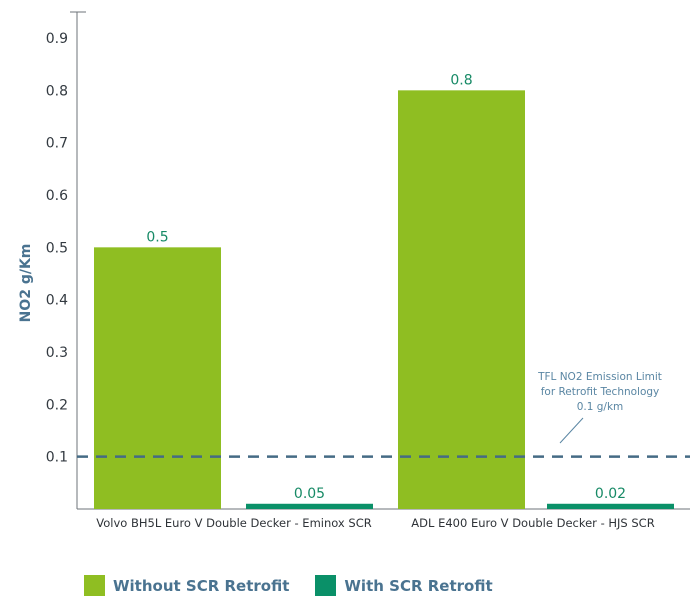  I want to click on y-tick-label: 0.3, so click(57, 353).